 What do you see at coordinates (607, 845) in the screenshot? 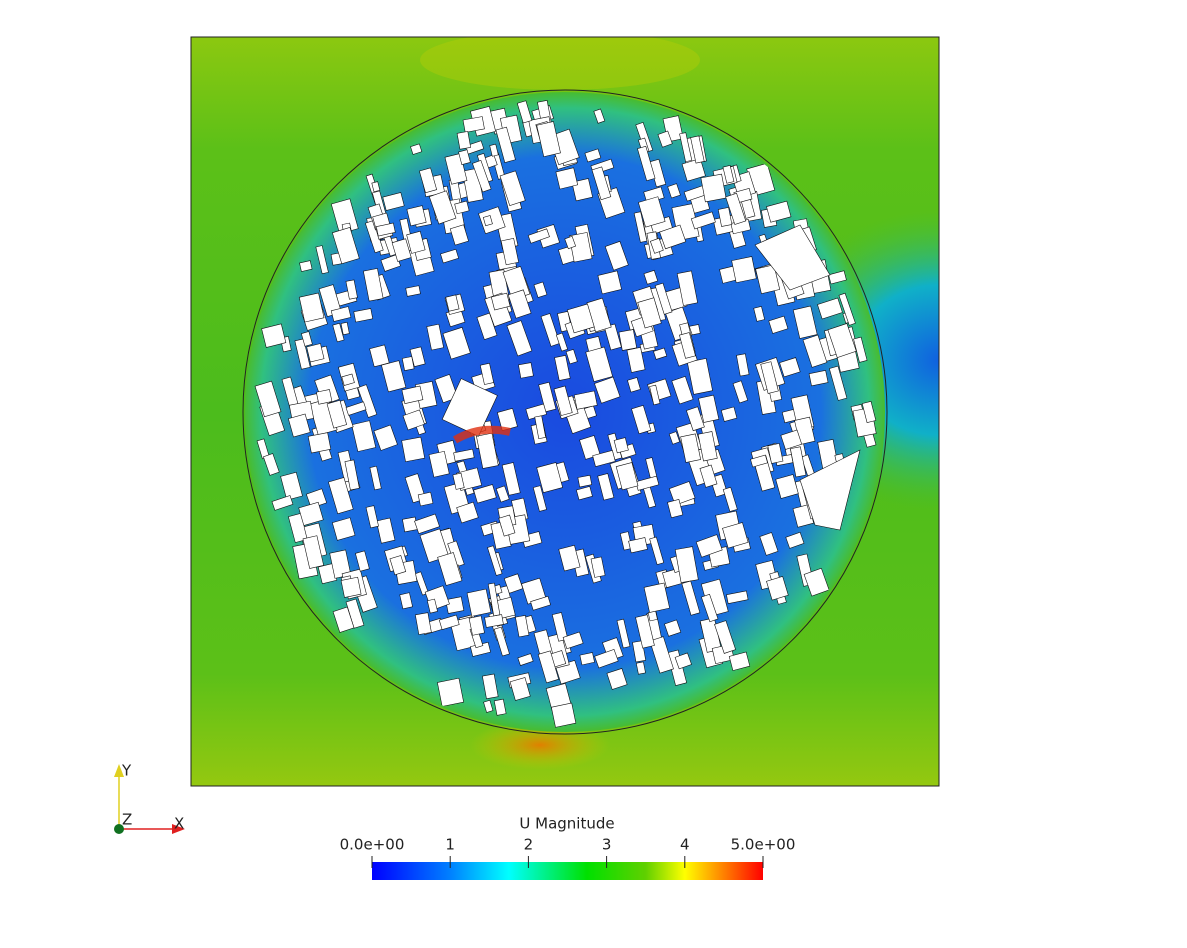
I see `tick-label: 3` at bounding box center [607, 845].